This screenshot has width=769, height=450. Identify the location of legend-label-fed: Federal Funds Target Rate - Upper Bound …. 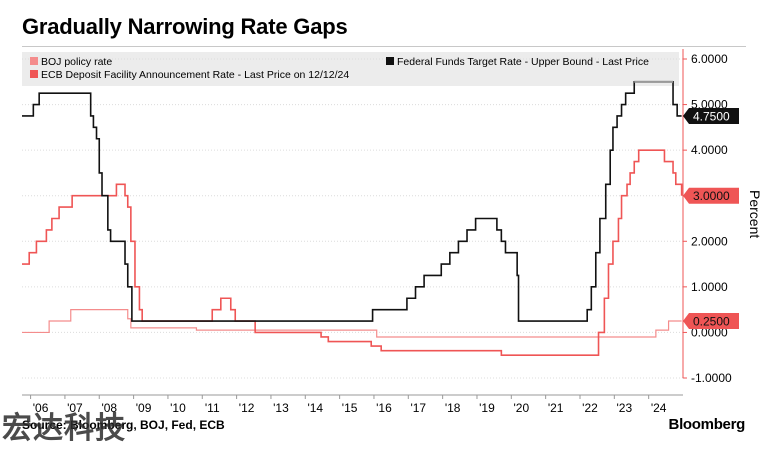
(523, 62).